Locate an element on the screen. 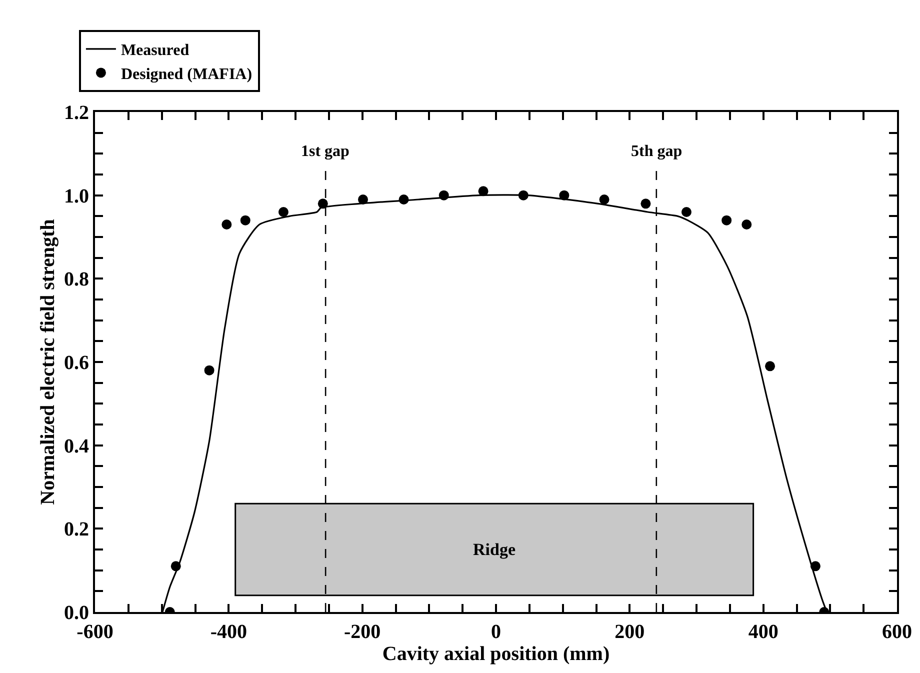 This screenshot has width=920, height=673. y-axis-title: Normalized electric field strength is located at coordinates (48, 362).